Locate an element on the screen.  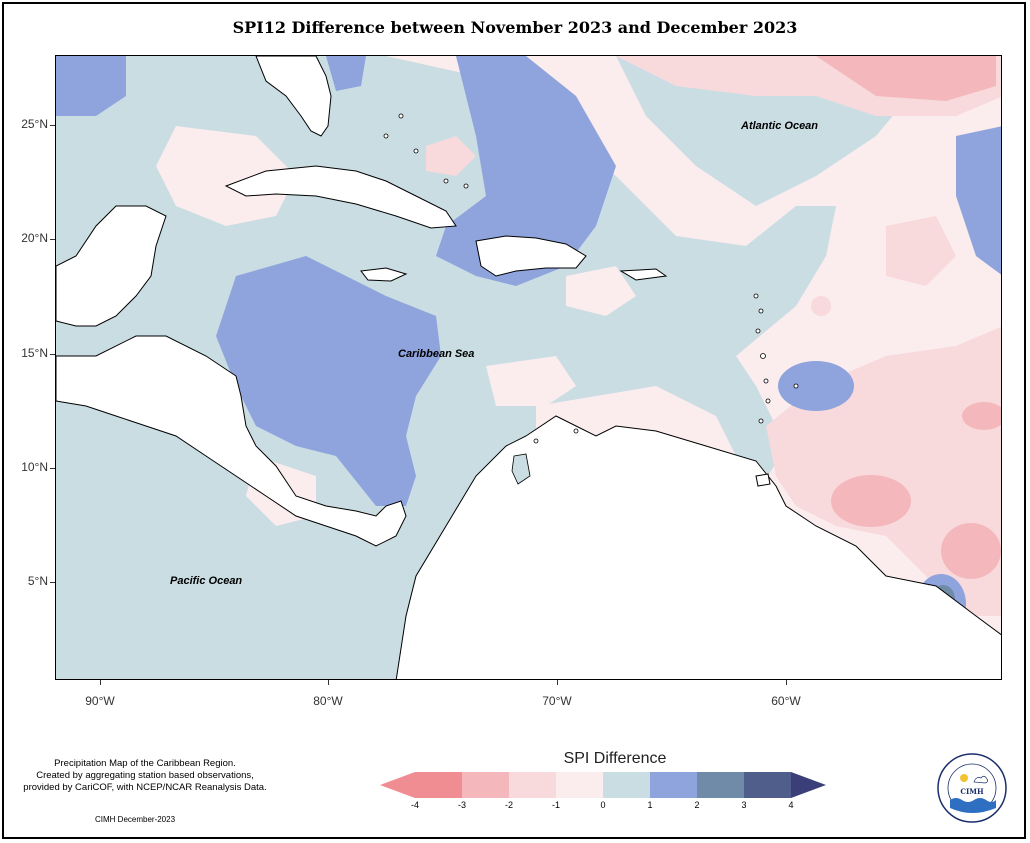
lon-tick-label: 90°W is located at coordinates (100, 701).